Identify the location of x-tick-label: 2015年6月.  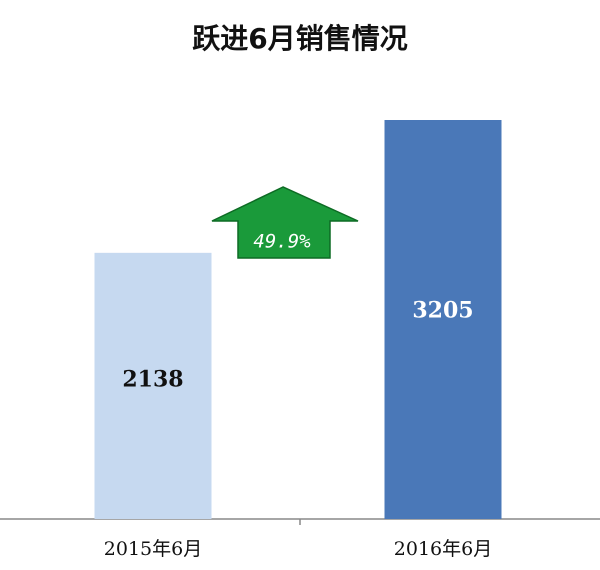
(153, 549).